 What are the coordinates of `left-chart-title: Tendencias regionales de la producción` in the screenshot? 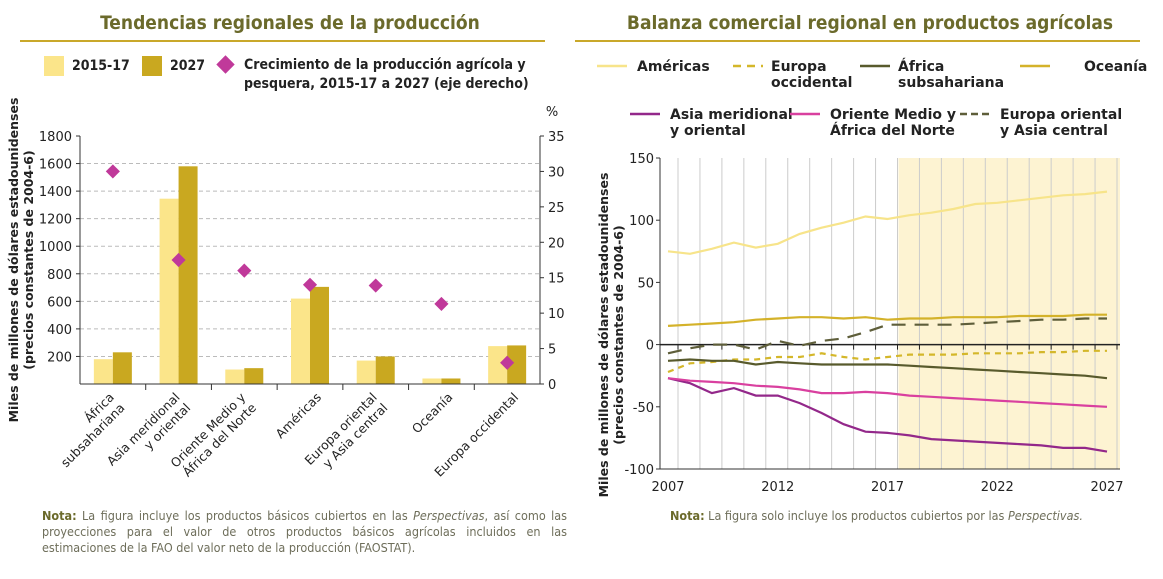 It's located at (290, 23).